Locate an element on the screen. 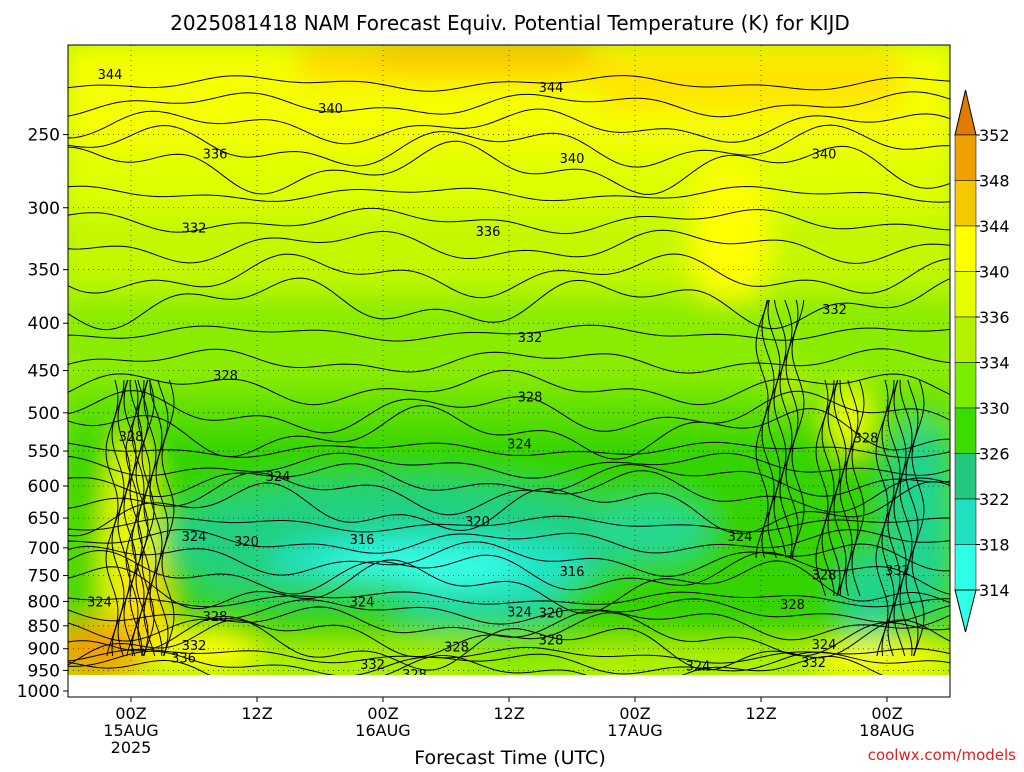 The height and width of the screenshot is (772, 1024). y-tick-label: 300 is located at coordinates (44, 209).